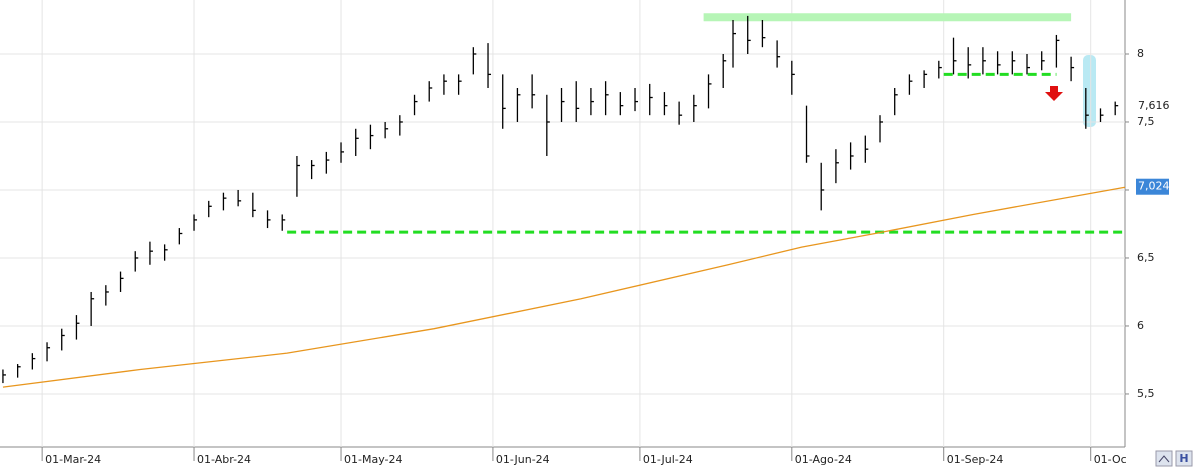 This screenshot has height=469, width=1197. What do you see at coordinates (224, 459) in the screenshot?
I see `x-tick-label: 01-Abr-24` at bounding box center [224, 459].